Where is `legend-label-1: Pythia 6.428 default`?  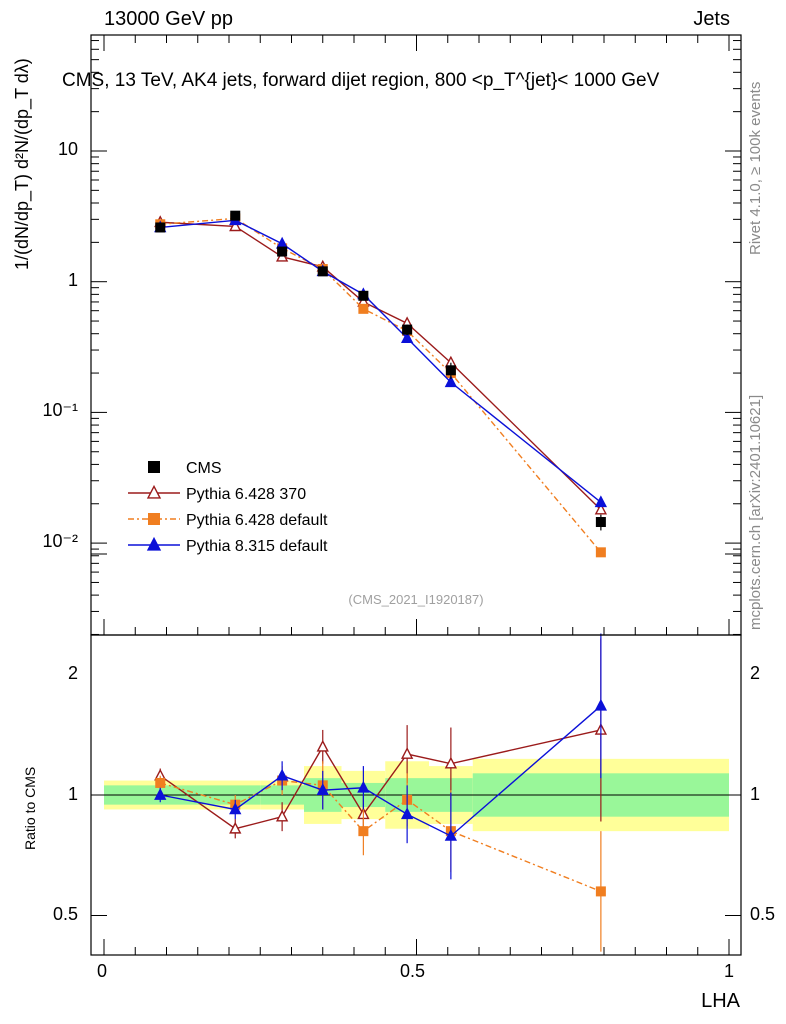
legend-label-1: Pythia 6.428 default is located at coordinates (257, 520).